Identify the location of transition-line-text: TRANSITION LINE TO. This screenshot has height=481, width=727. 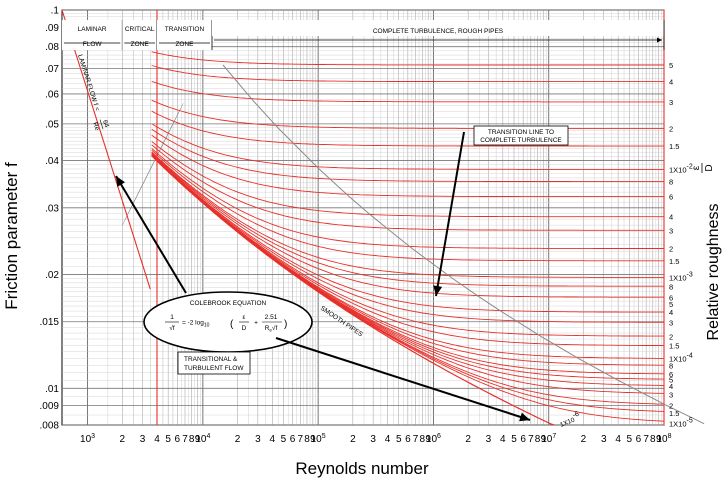
(521, 132).